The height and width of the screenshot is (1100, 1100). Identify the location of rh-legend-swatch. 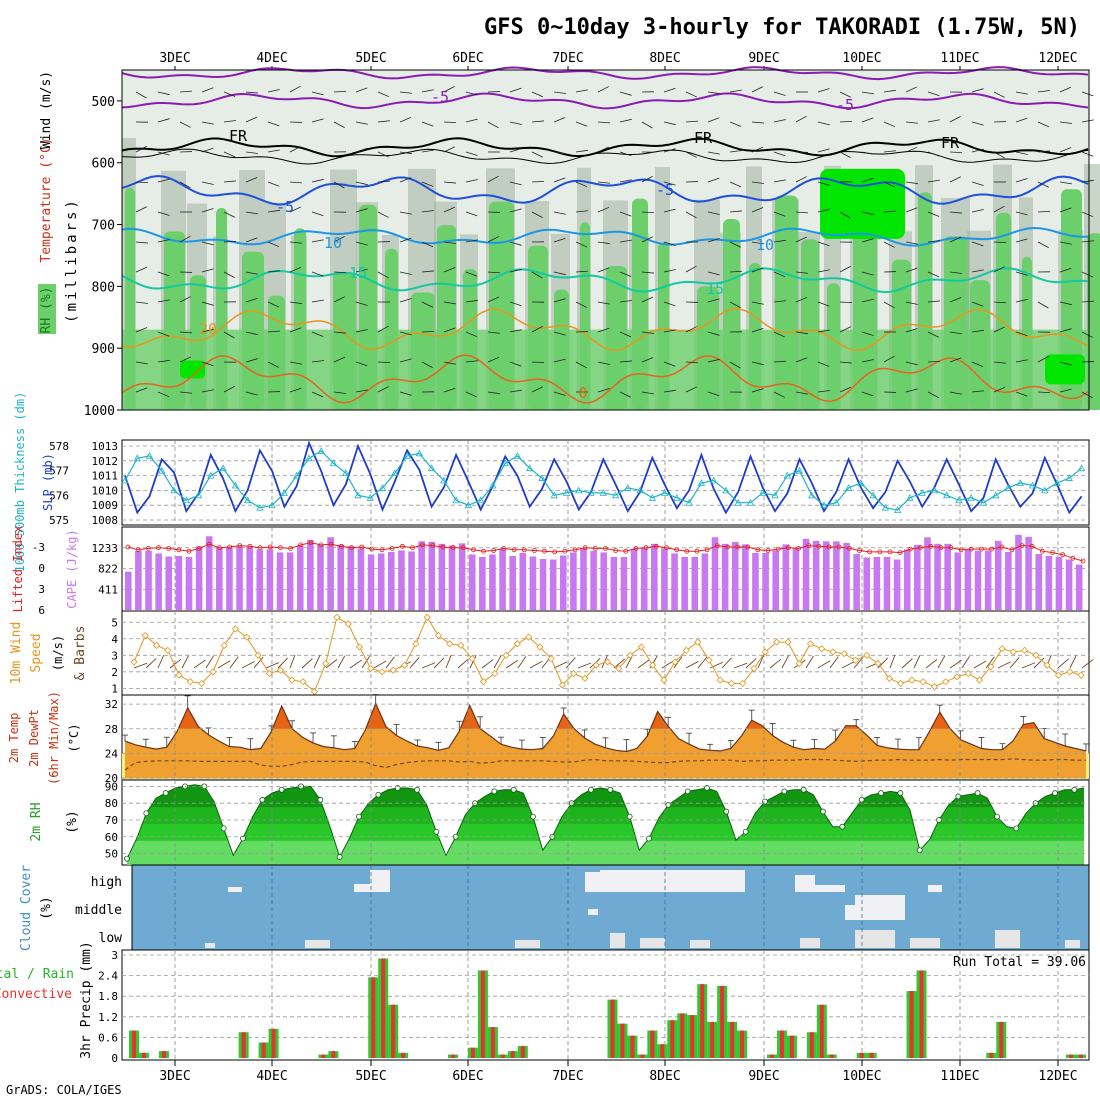
(47, 309).